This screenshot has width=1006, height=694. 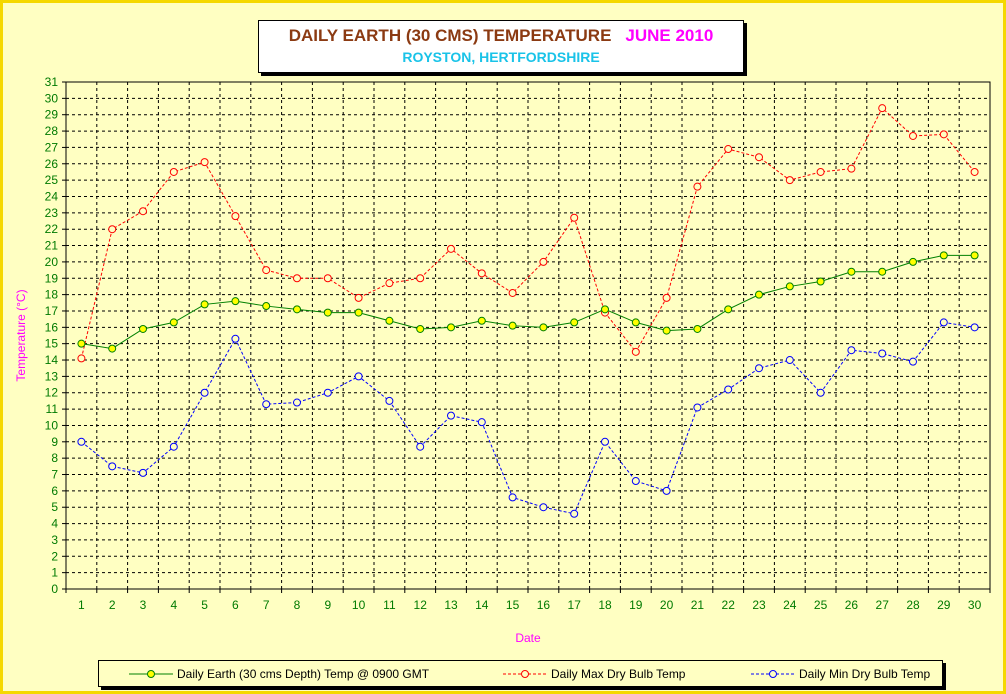 I want to click on x-tick-label: 17, so click(x=575, y=605).